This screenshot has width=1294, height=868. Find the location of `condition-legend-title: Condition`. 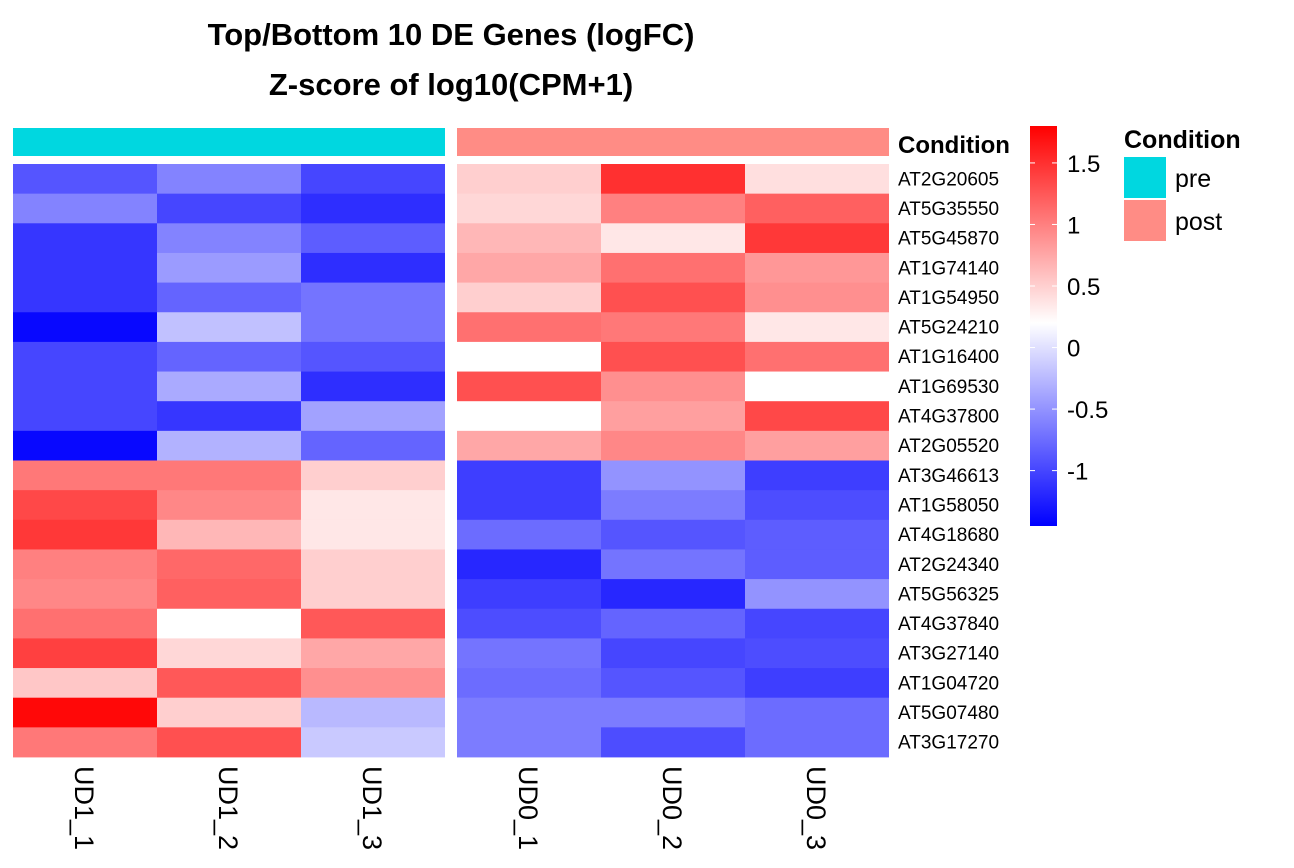

condition-legend-title: Condition is located at coordinates (1182, 140).